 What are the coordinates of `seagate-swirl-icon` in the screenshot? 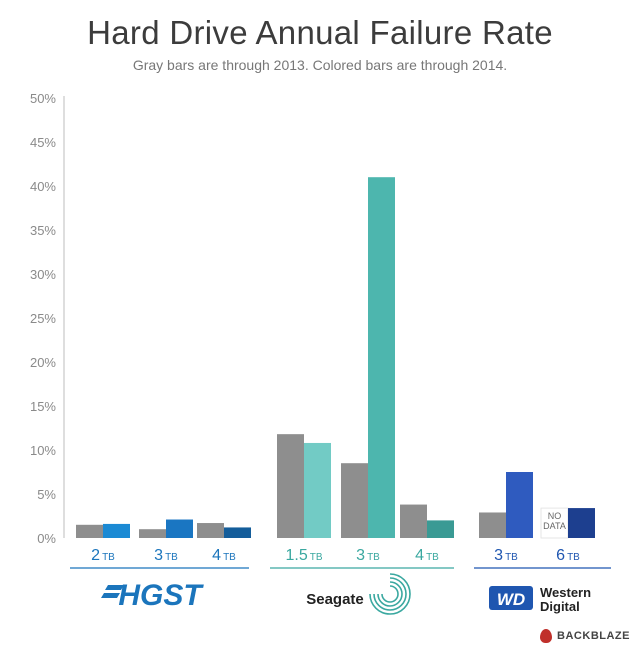 It's located at (390, 594).